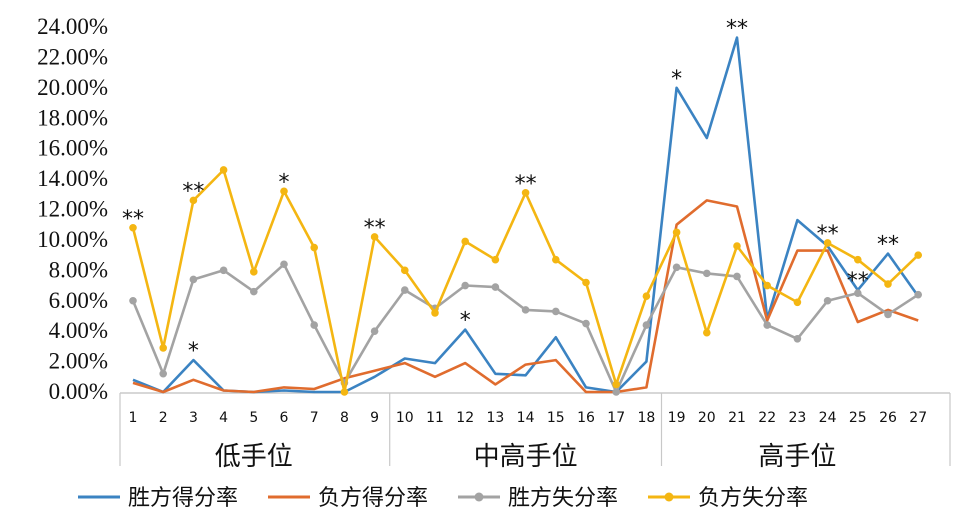 The height and width of the screenshot is (529, 973). What do you see at coordinates (563, 498) in the screenshot?
I see `legend-label: 胜方失分率` at bounding box center [563, 498].